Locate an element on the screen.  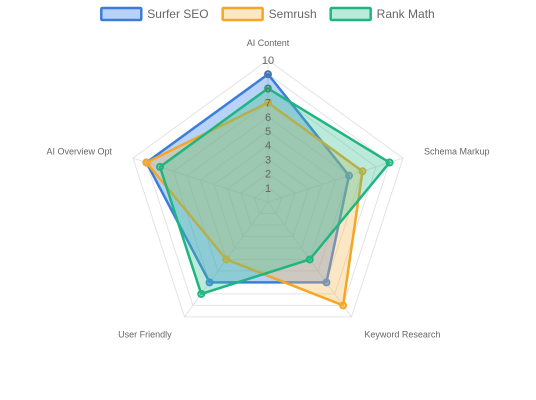
tick-label: 6 is located at coordinates (268, 118).